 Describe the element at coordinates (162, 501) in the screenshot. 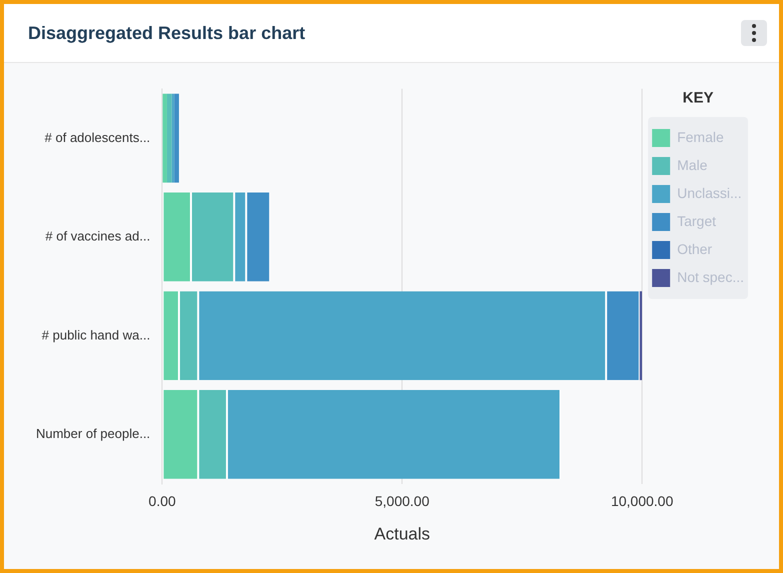

I see `x-tick-label: 0.00` at that location.